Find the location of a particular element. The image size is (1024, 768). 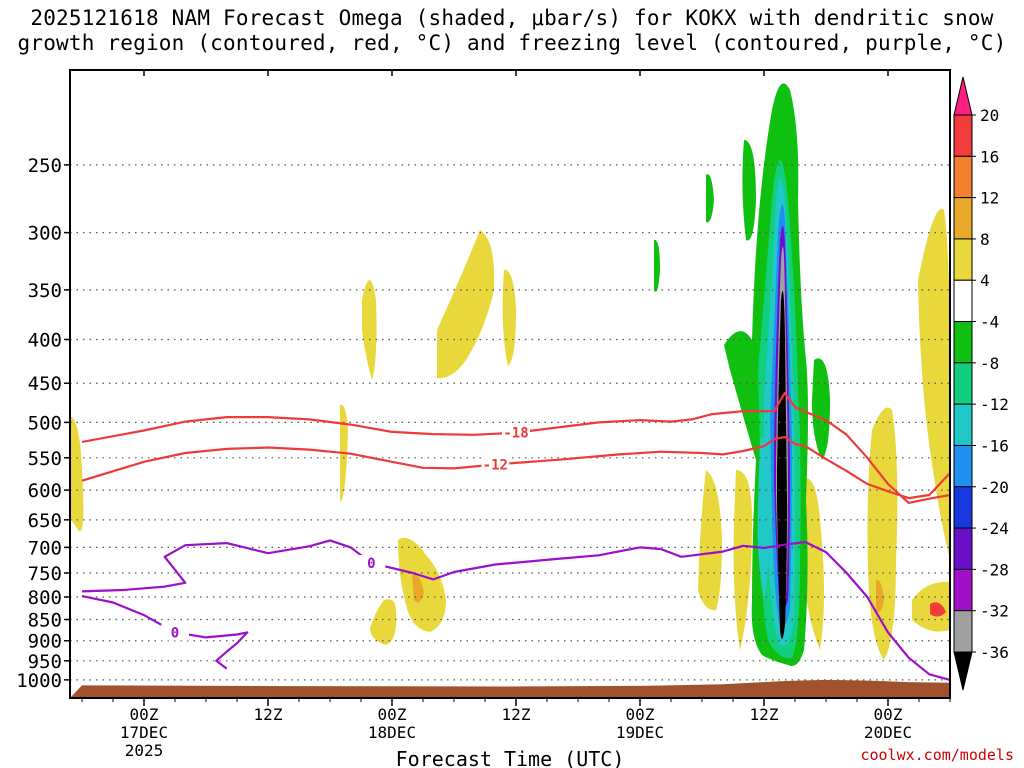

y-tick-label: 300 is located at coordinates (45, 234).